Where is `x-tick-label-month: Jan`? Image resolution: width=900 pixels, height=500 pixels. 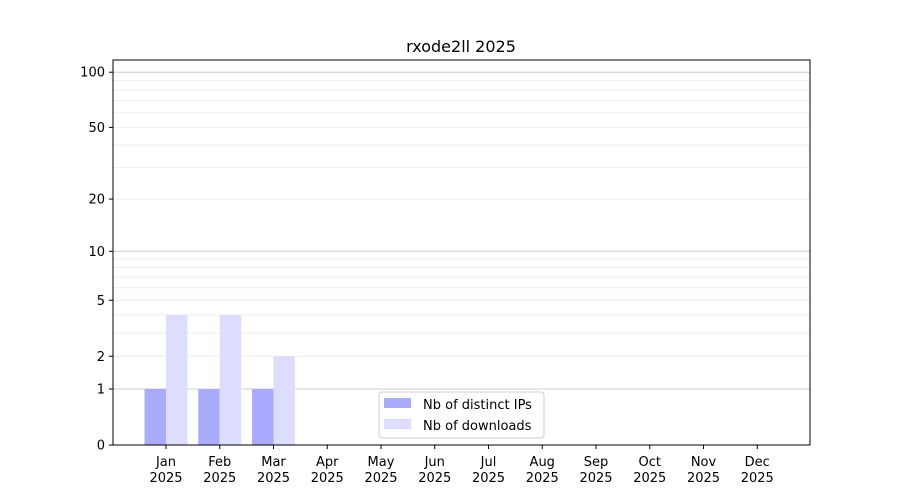 x-tick-label-month: Jan is located at coordinates (165, 462).